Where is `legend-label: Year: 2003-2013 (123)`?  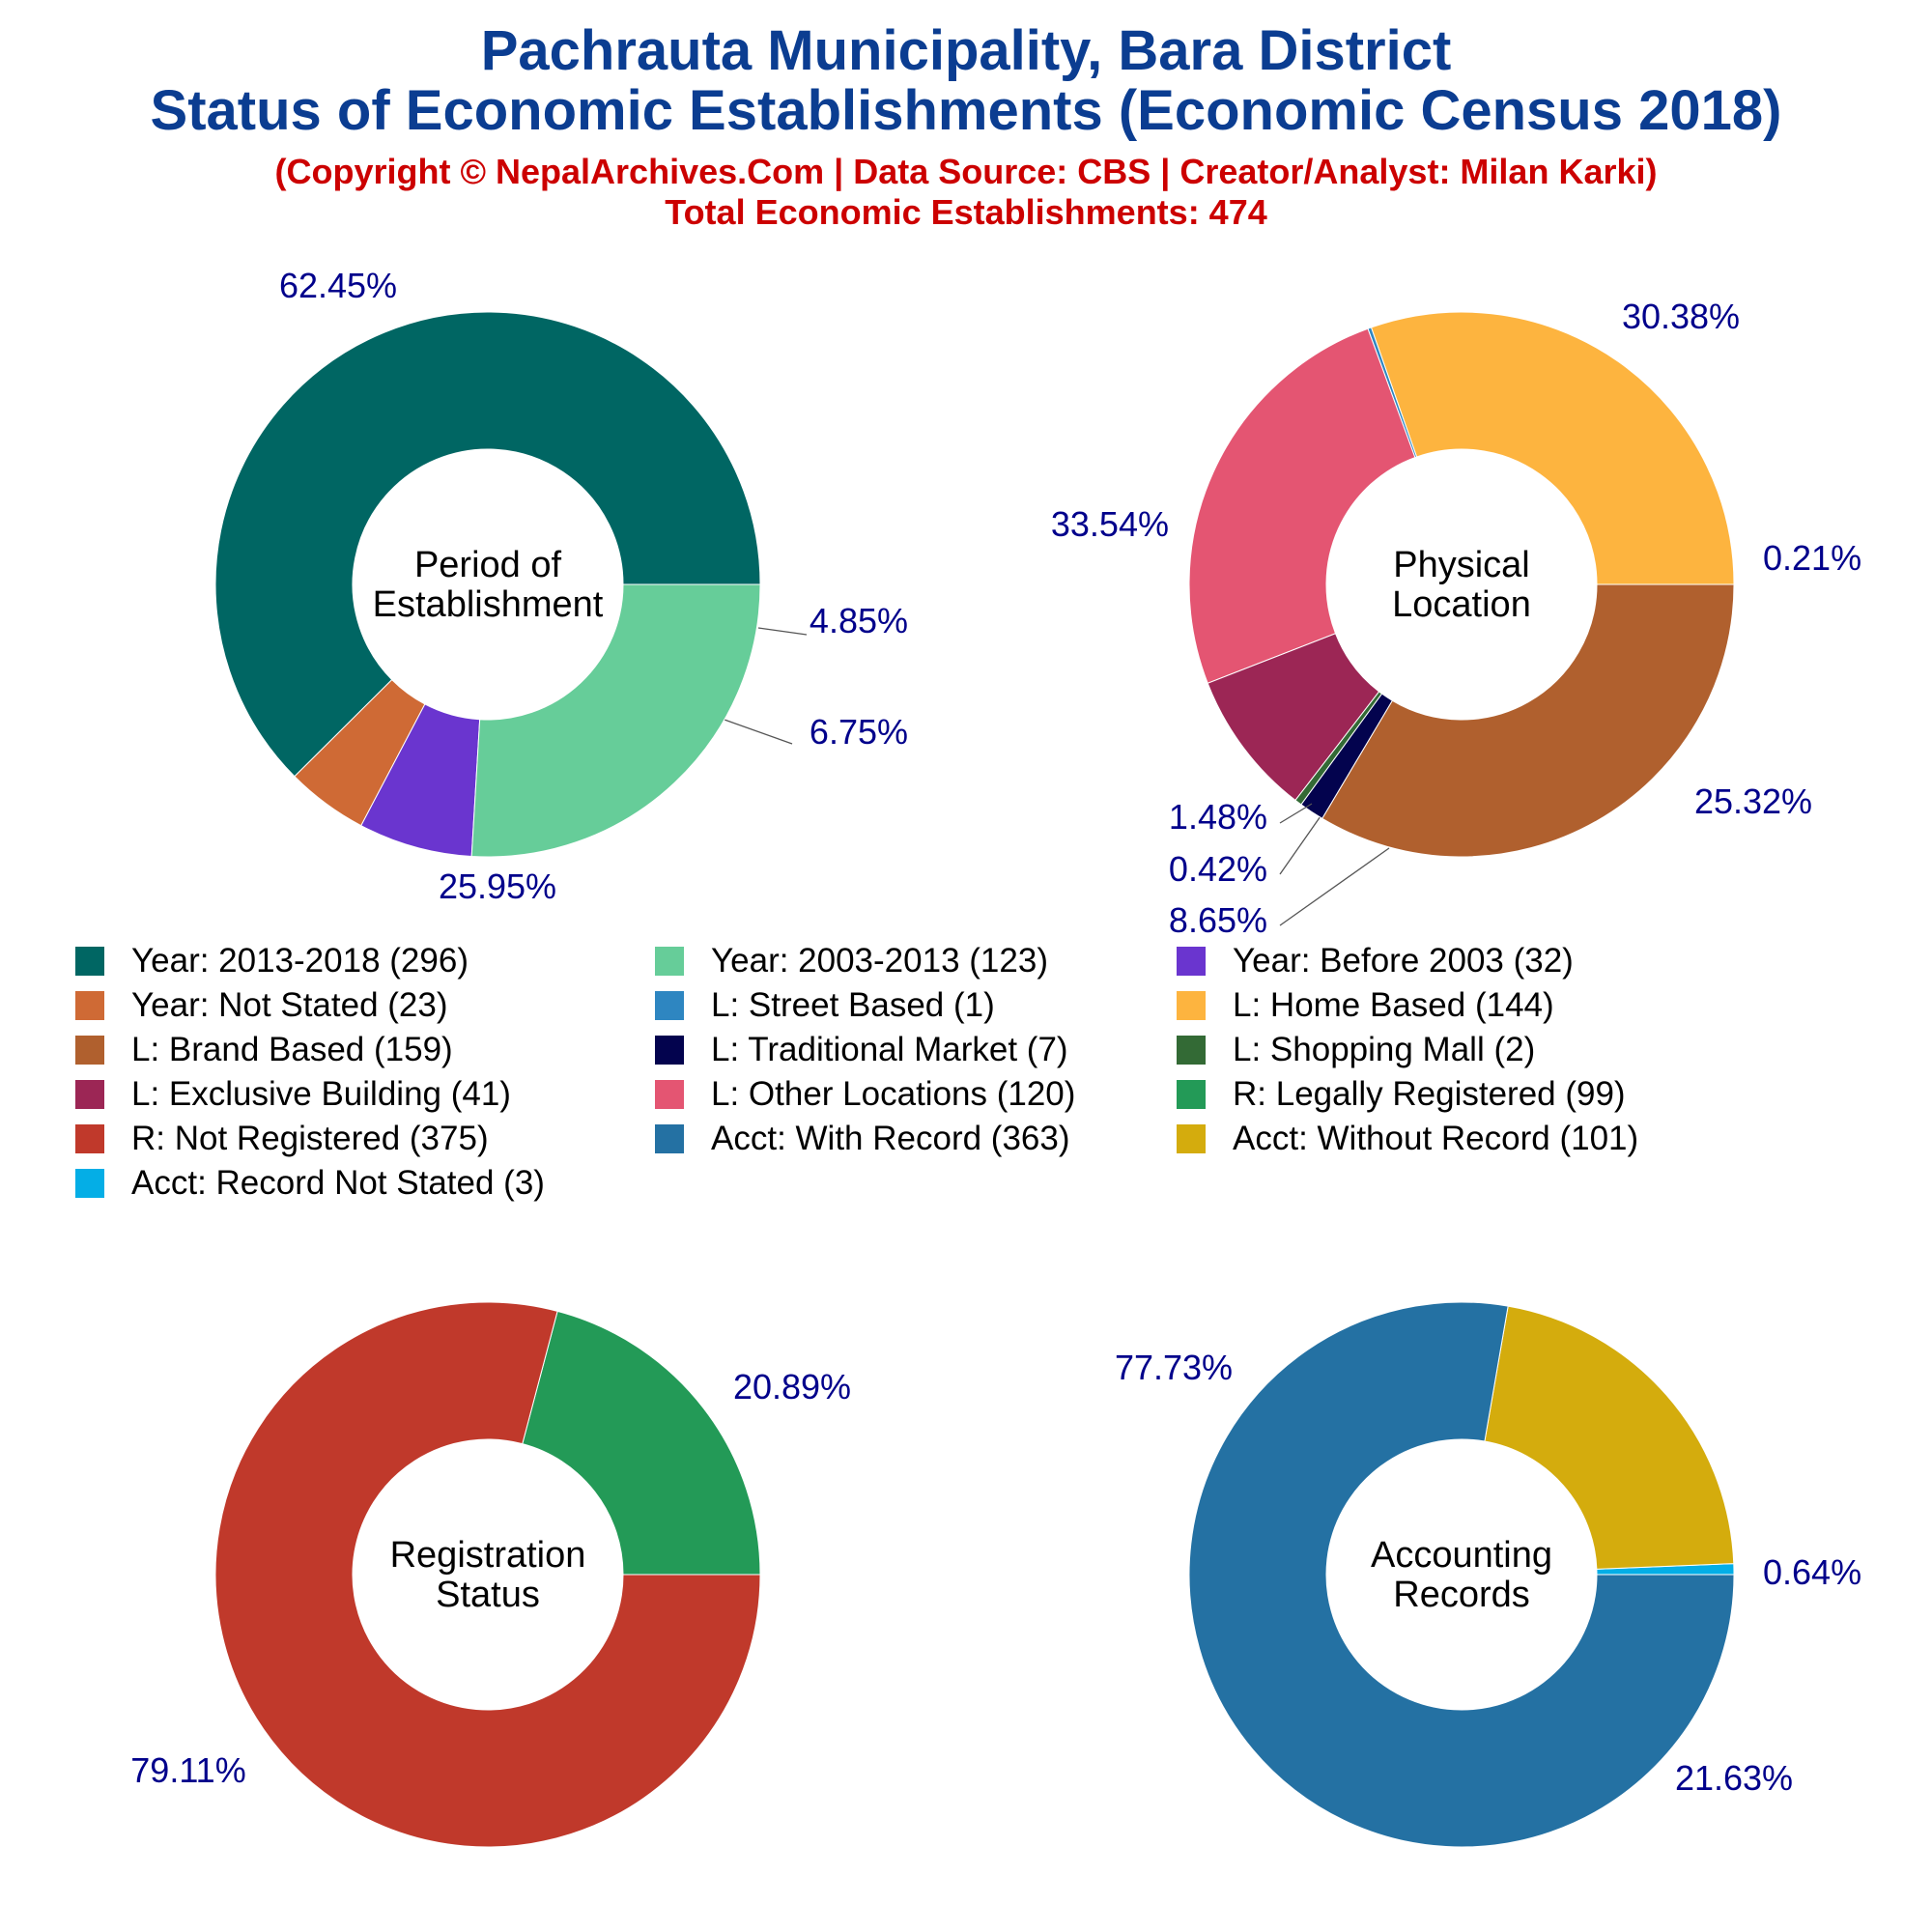 legend-label: Year: 2003-2013 (123) is located at coordinates (879, 961).